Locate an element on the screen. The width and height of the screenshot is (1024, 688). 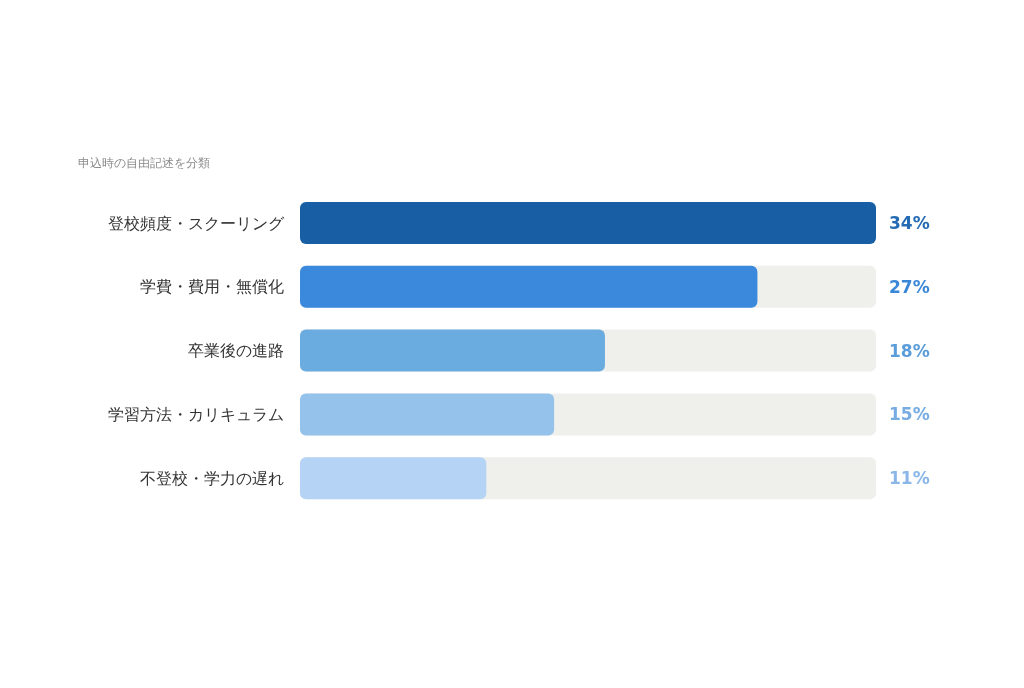
data-label: 11% is located at coordinates (909, 478).